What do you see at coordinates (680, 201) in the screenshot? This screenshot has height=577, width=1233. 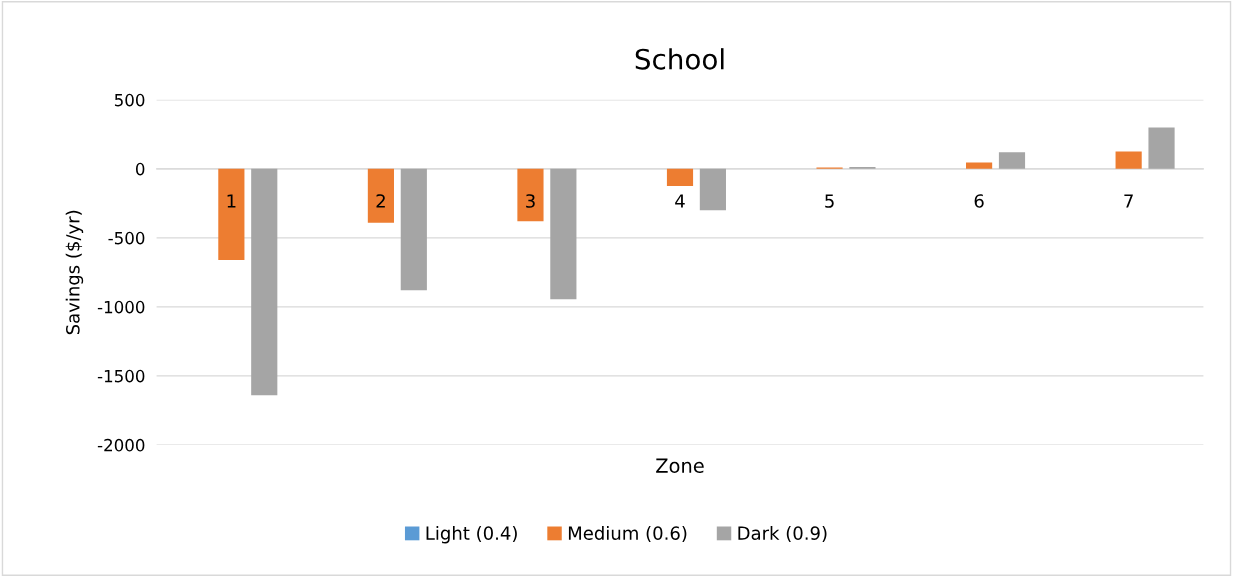 I see `x-tick-label: 4` at bounding box center [680, 201].